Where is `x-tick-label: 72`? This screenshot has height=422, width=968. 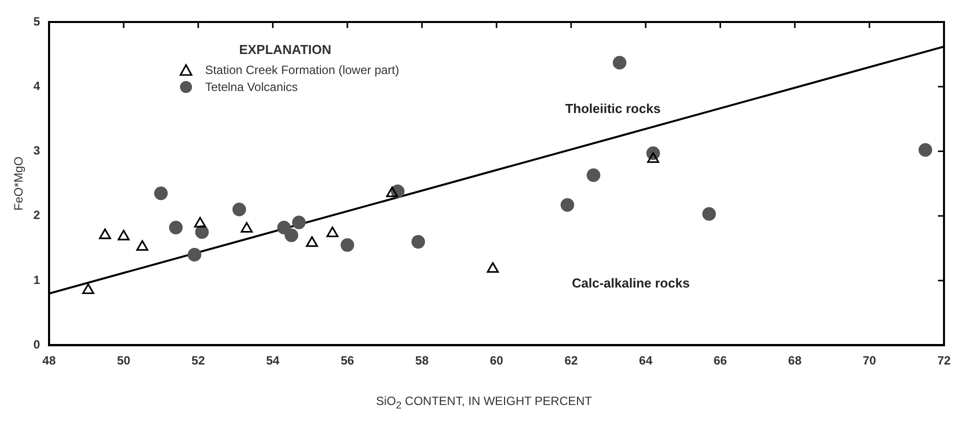
x-tick-label: 72 is located at coordinates (944, 361).